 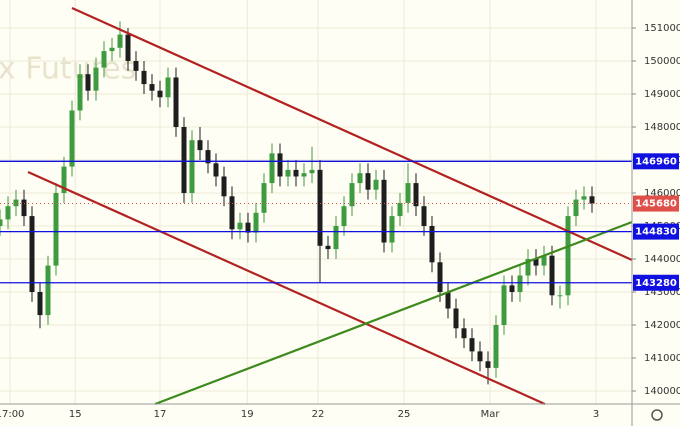 What do you see at coordinates (12, 414) in the screenshot?
I see `x-tick-label: 17:00` at bounding box center [12, 414].